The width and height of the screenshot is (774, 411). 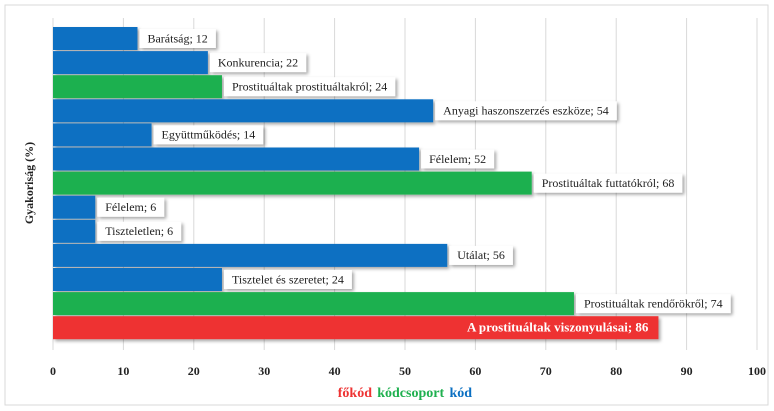 What do you see at coordinates (546, 371) in the screenshot?
I see `x-tick-label: 70` at bounding box center [546, 371].